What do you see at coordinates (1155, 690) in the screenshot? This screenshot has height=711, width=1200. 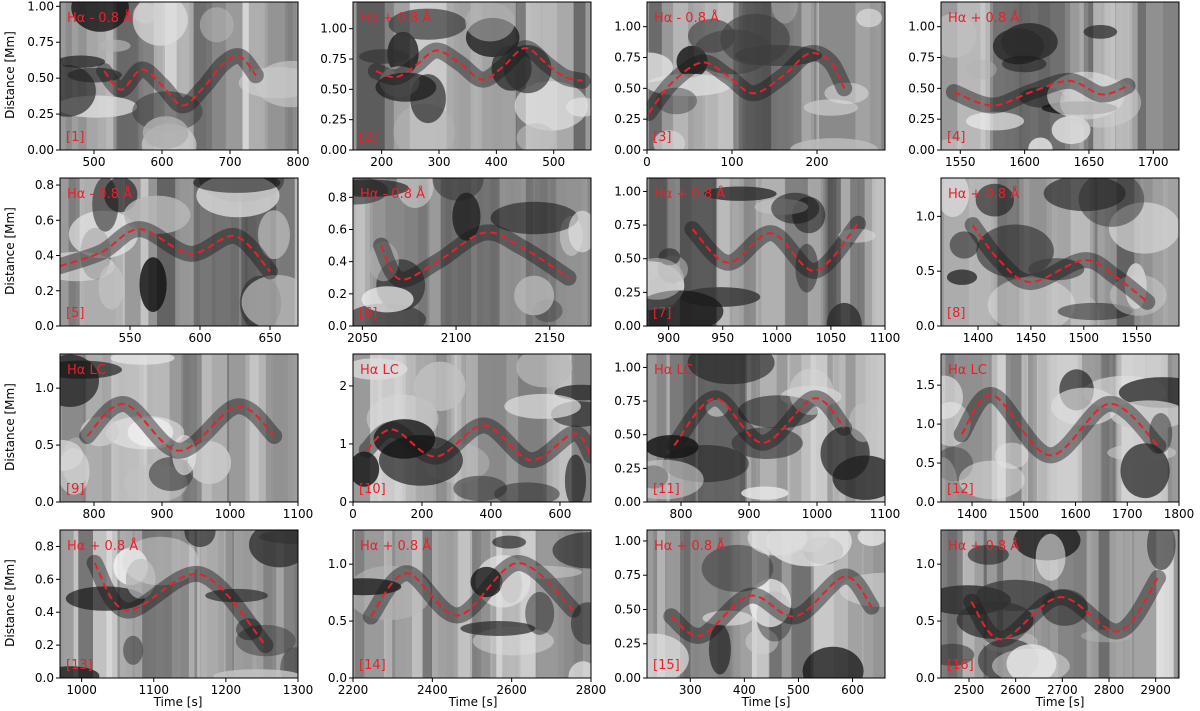 I see `x-tick-label: 2900` at bounding box center [1155, 690].